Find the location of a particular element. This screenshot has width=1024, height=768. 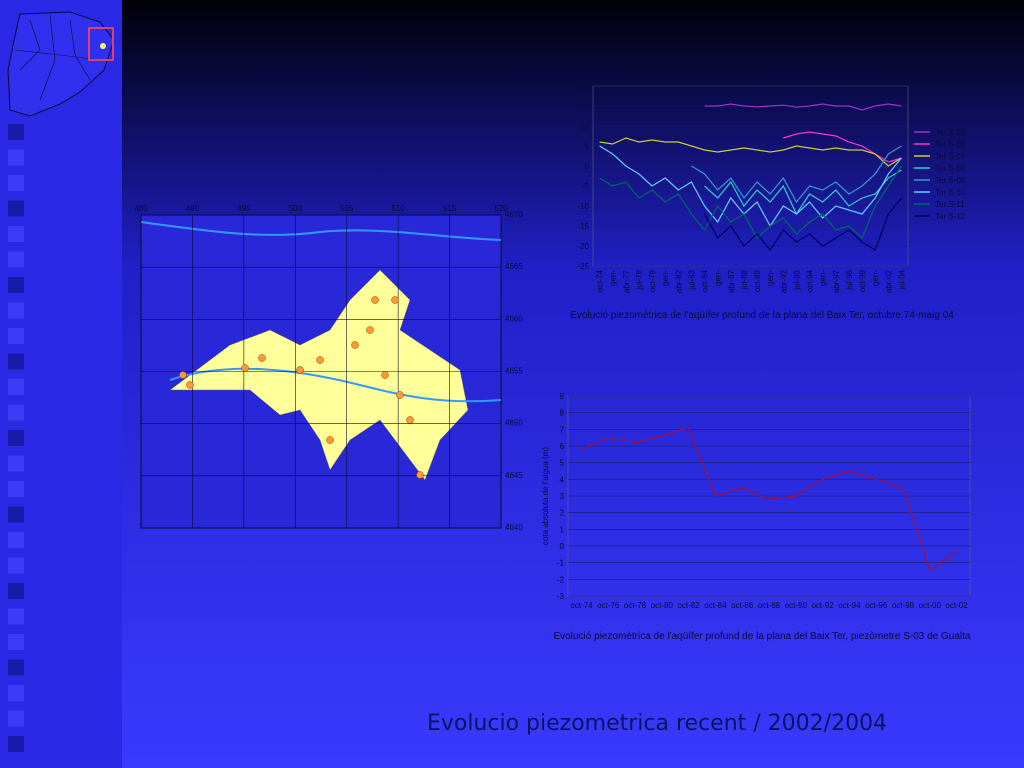

legend-label: Ter S-08 is located at coordinates (950, 168).